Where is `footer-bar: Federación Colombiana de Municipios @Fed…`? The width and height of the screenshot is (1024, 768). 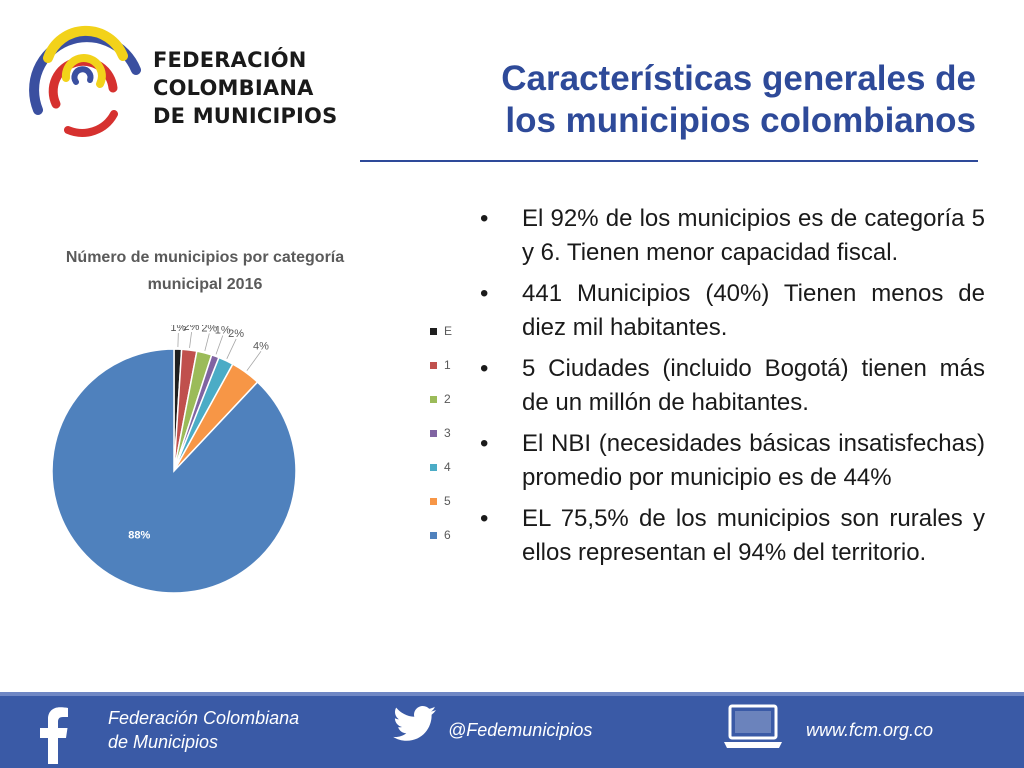 footer-bar: Federación Colombiana de Municipios @Fed… is located at coordinates (512, 730).